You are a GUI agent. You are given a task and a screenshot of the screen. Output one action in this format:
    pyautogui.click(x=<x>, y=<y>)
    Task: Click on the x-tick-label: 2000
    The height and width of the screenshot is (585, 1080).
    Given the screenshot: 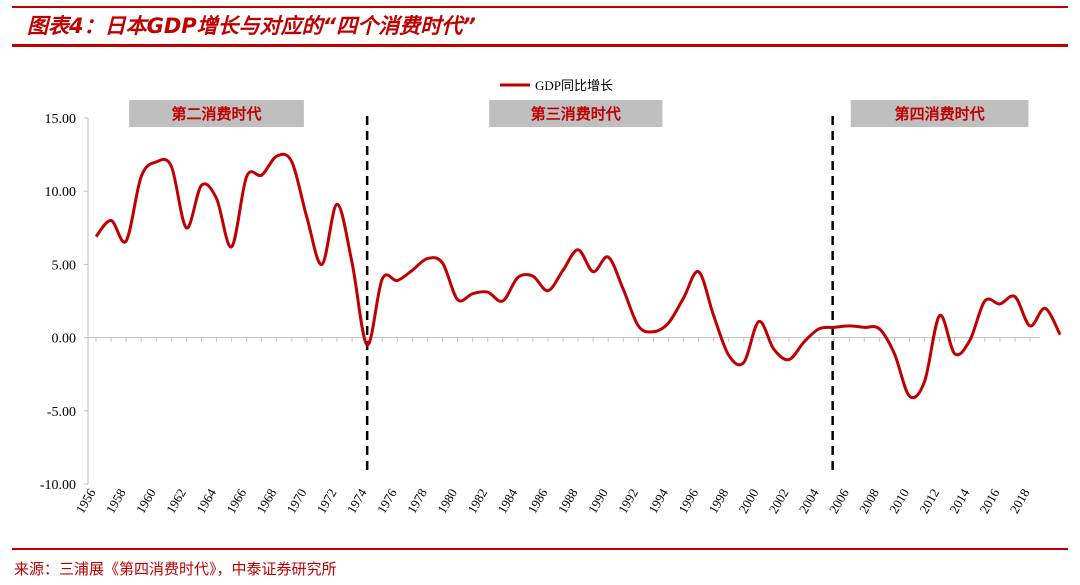 What is the action you would take?
    pyautogui.click(x=748, y=501)
    